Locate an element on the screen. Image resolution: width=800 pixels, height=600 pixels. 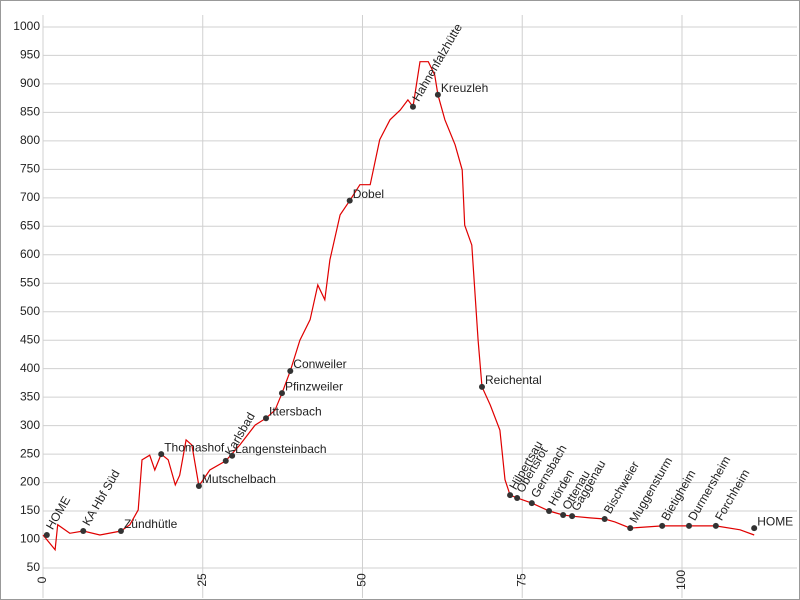
waypoint-label: Pfinzweiler is located at coordinates (314, 386).